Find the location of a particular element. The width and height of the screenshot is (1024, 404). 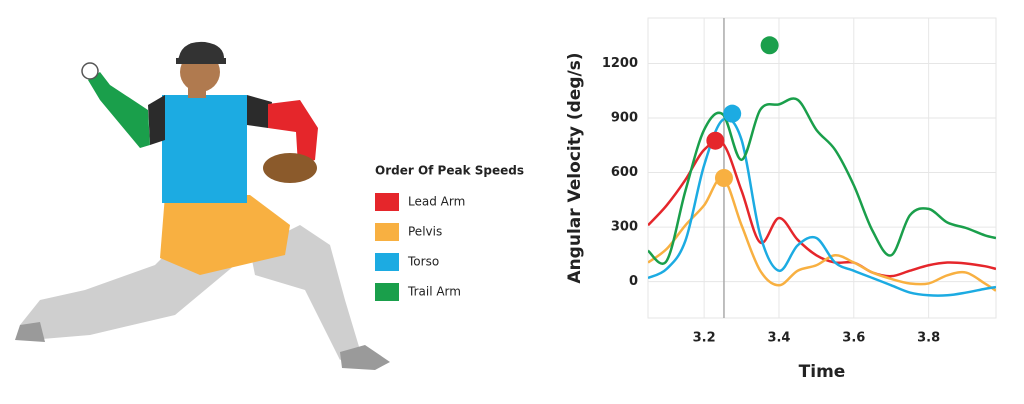

x-tick-label: 3.4 is located at coordinates (778, 338).